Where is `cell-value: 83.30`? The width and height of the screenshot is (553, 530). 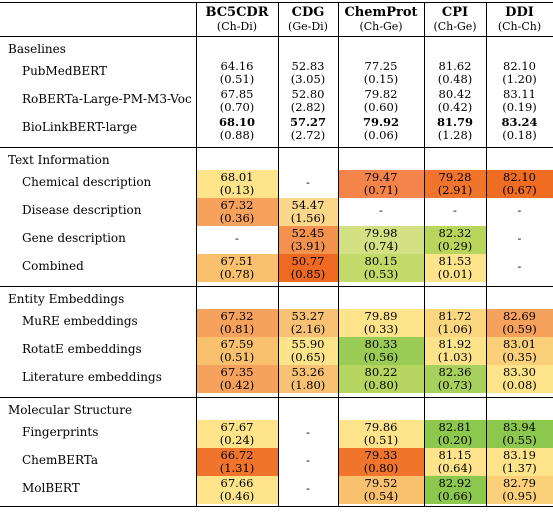 cell-value: 83.30 is located at coordinates (519, 372).